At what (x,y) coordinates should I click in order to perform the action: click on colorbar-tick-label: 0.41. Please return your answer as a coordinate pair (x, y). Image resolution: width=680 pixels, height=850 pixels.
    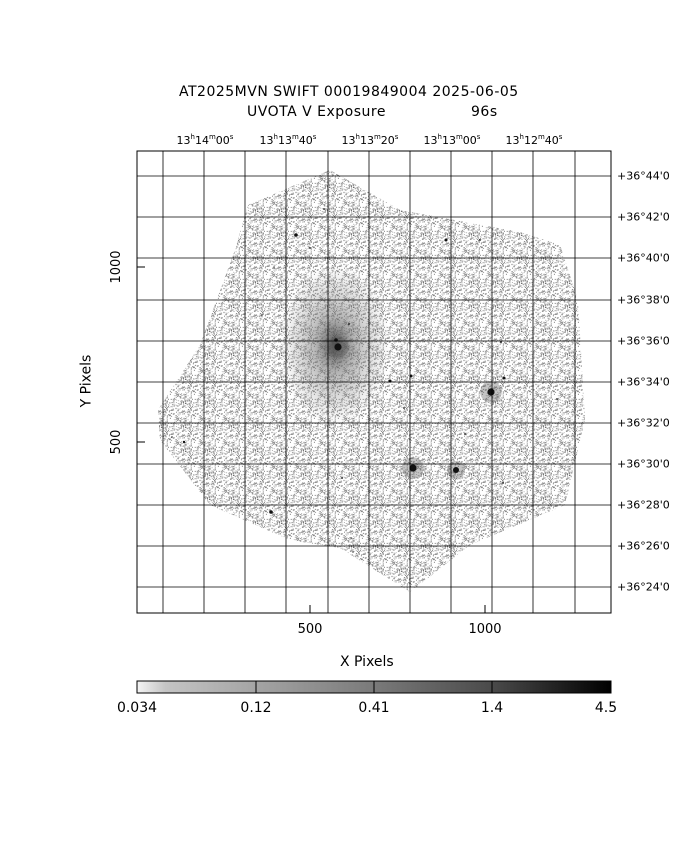
    Looking at the image, I should click on (374, 708).